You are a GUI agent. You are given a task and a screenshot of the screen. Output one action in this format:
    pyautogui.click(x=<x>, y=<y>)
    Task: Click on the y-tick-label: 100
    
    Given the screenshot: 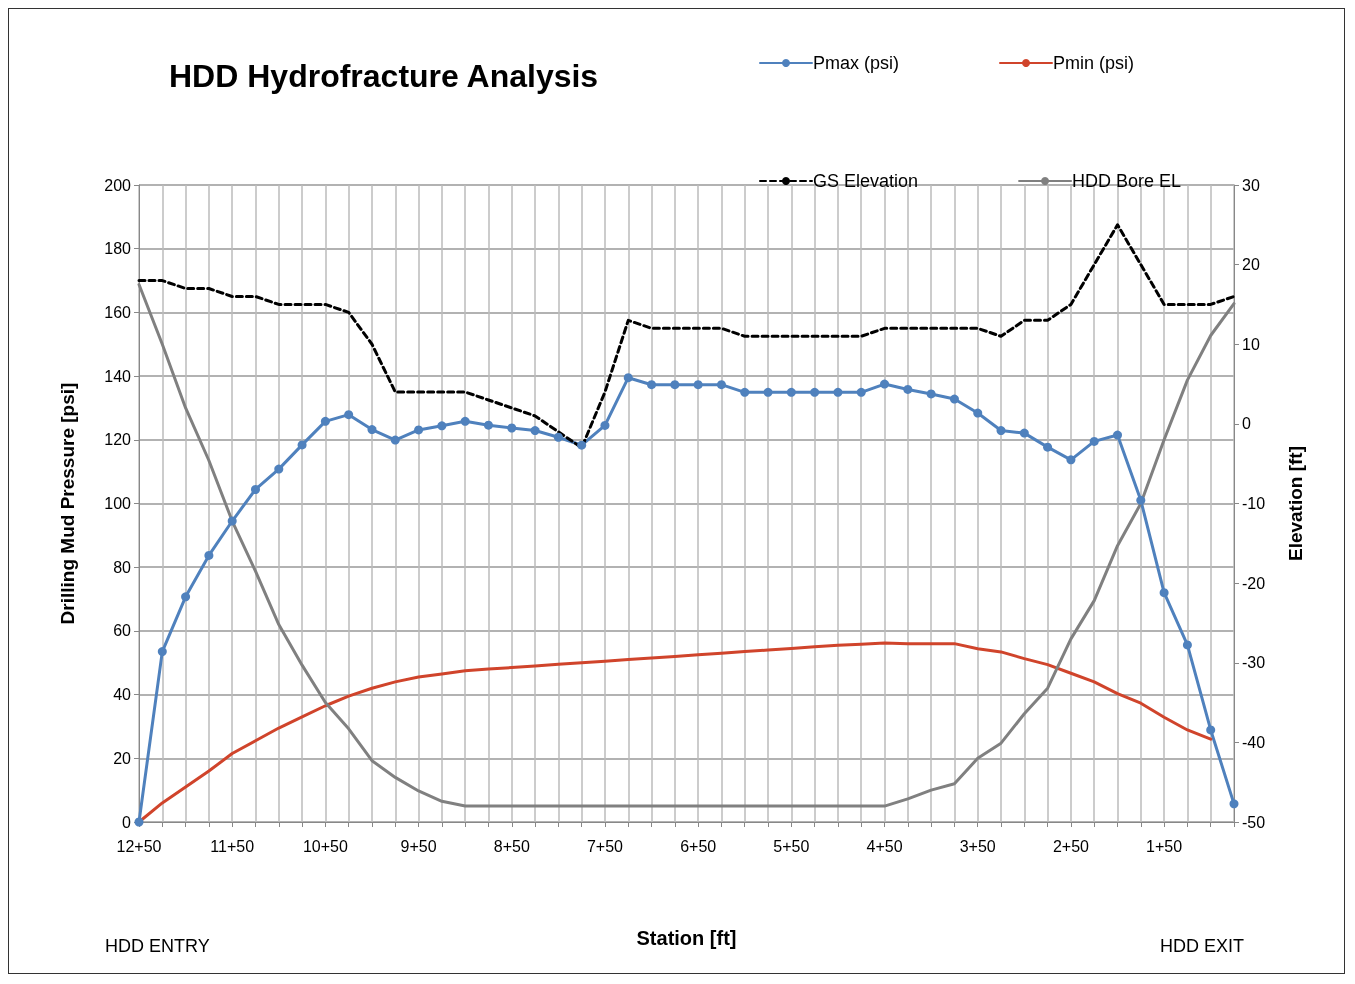 What is the action you would take?
    pyautogui.click(x=118, y=503)
    